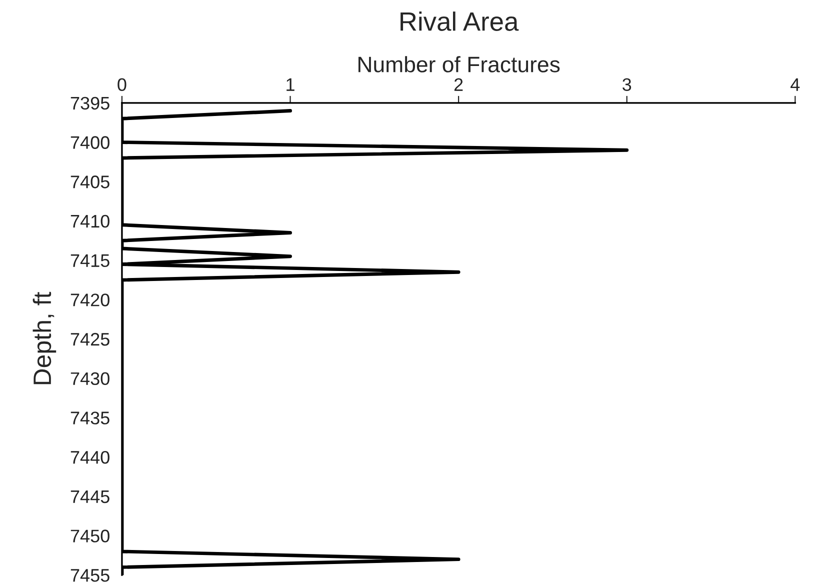 This screenshot has width=824, height=588. Describe the element at coordinates (90, 221) in the screenshot. I see `y-tick-label: 7410` at that location.